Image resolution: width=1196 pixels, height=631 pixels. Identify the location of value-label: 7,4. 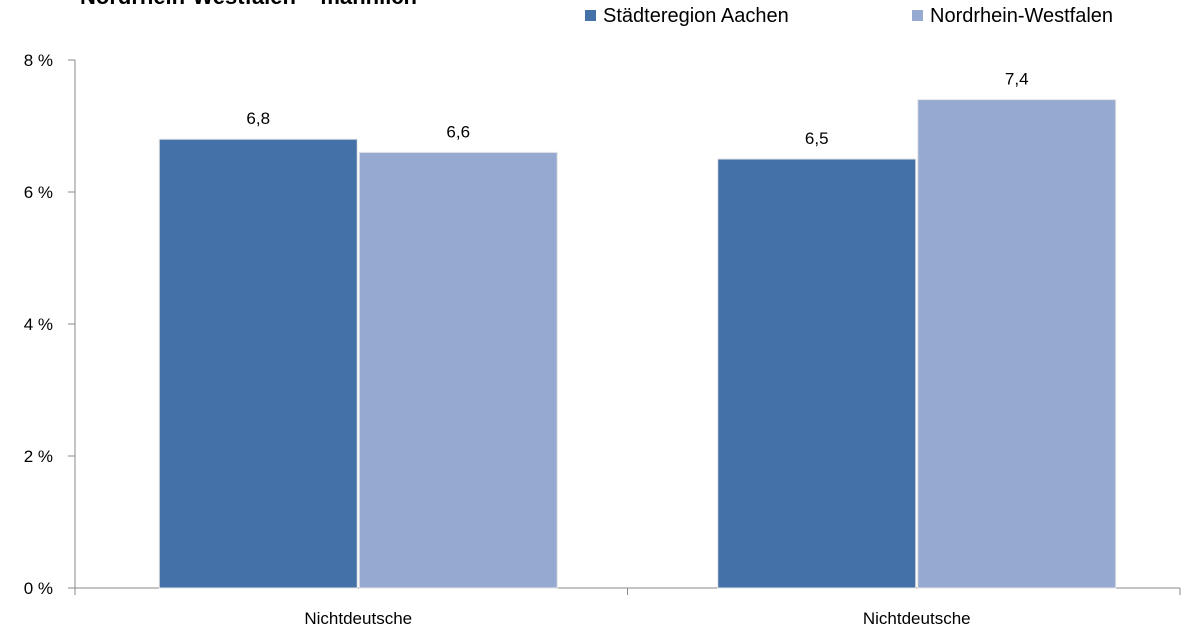
(1017, 79).